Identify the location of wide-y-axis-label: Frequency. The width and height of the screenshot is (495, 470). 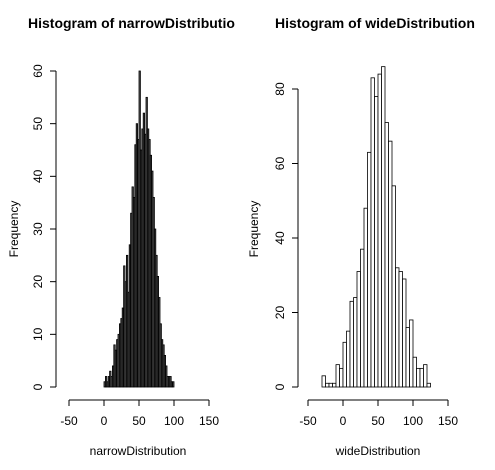
(254, 229).